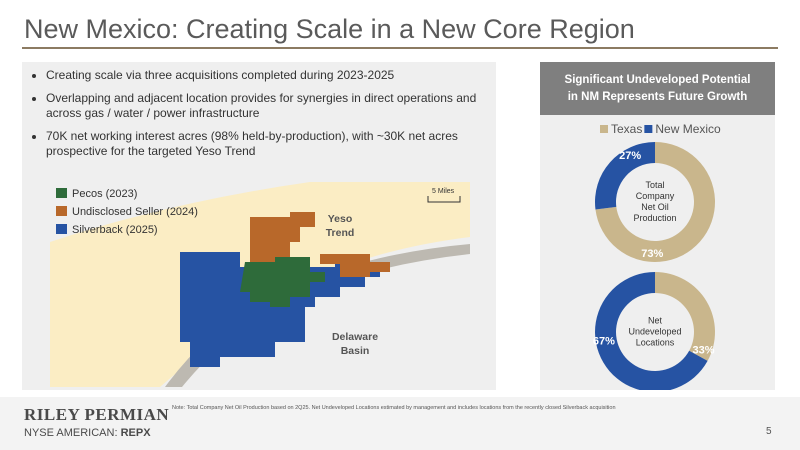 The image size is (800, 450). Describe the element at coordinates (655, 342) in the screenshot. I see `center-label: Locations` at that location.